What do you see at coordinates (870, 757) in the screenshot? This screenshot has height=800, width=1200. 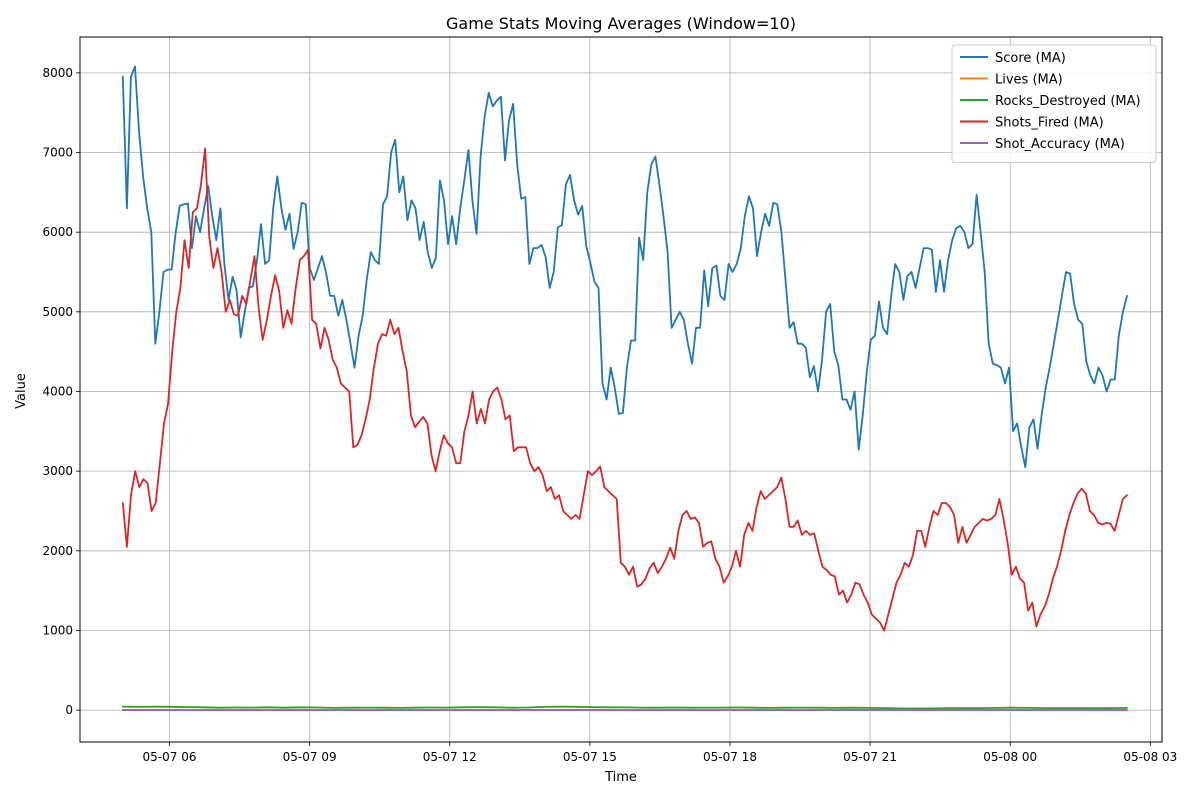 I see `x-tick-label: 05-07 21` at bounding box center [870, 757].